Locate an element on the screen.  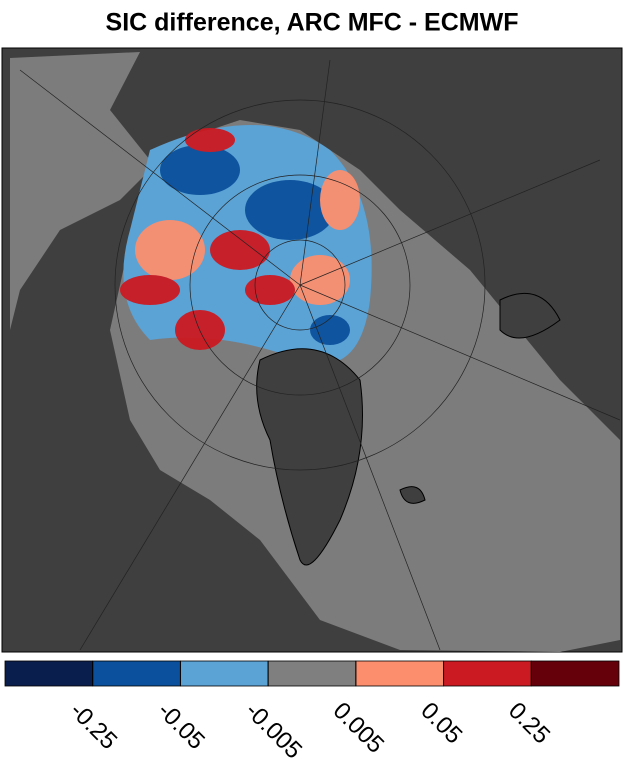
map-title: SIC difference, ARC MFC - ECMWF is located at coordinates (312, 23).